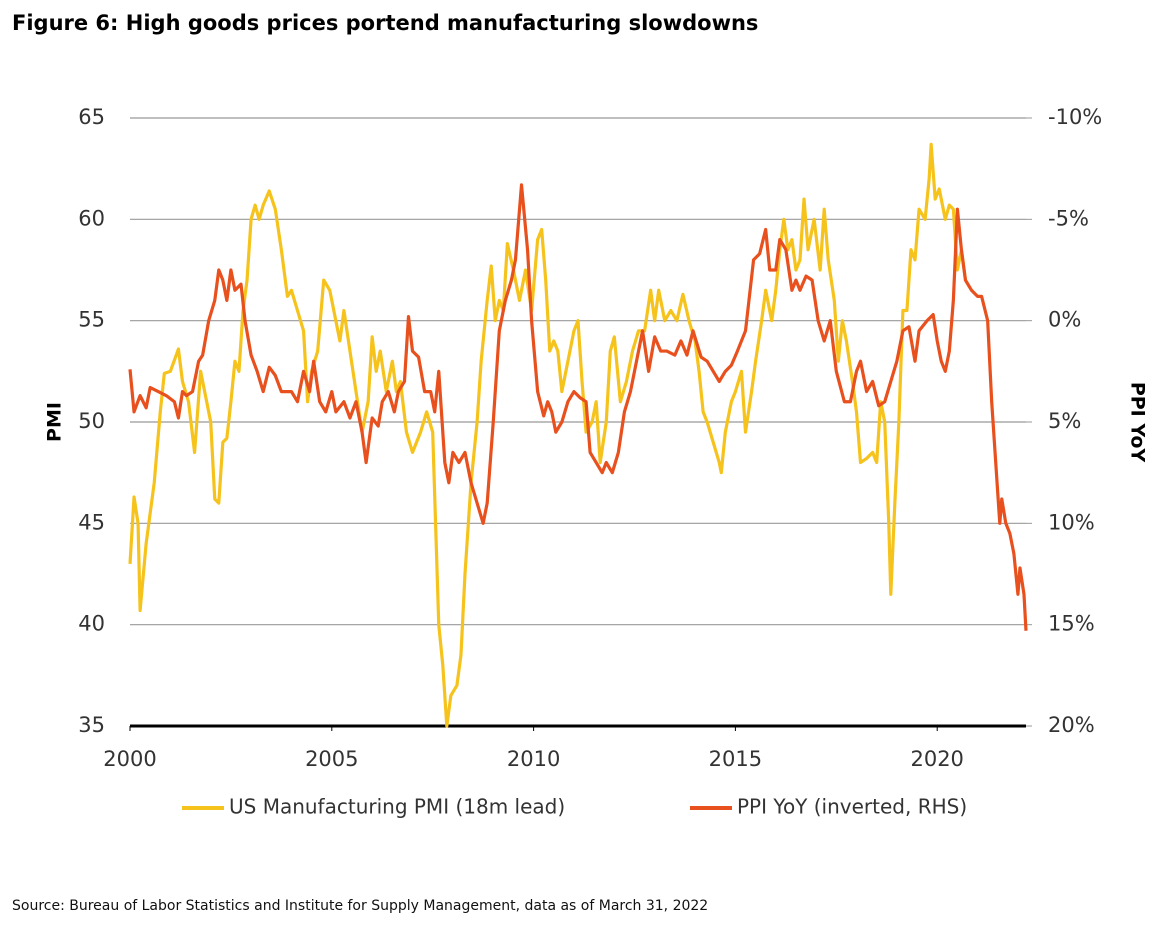  Describe the element at coordinates (1071, 624) in the screenshot. I see `y2-tick-label: 15%` at that location.